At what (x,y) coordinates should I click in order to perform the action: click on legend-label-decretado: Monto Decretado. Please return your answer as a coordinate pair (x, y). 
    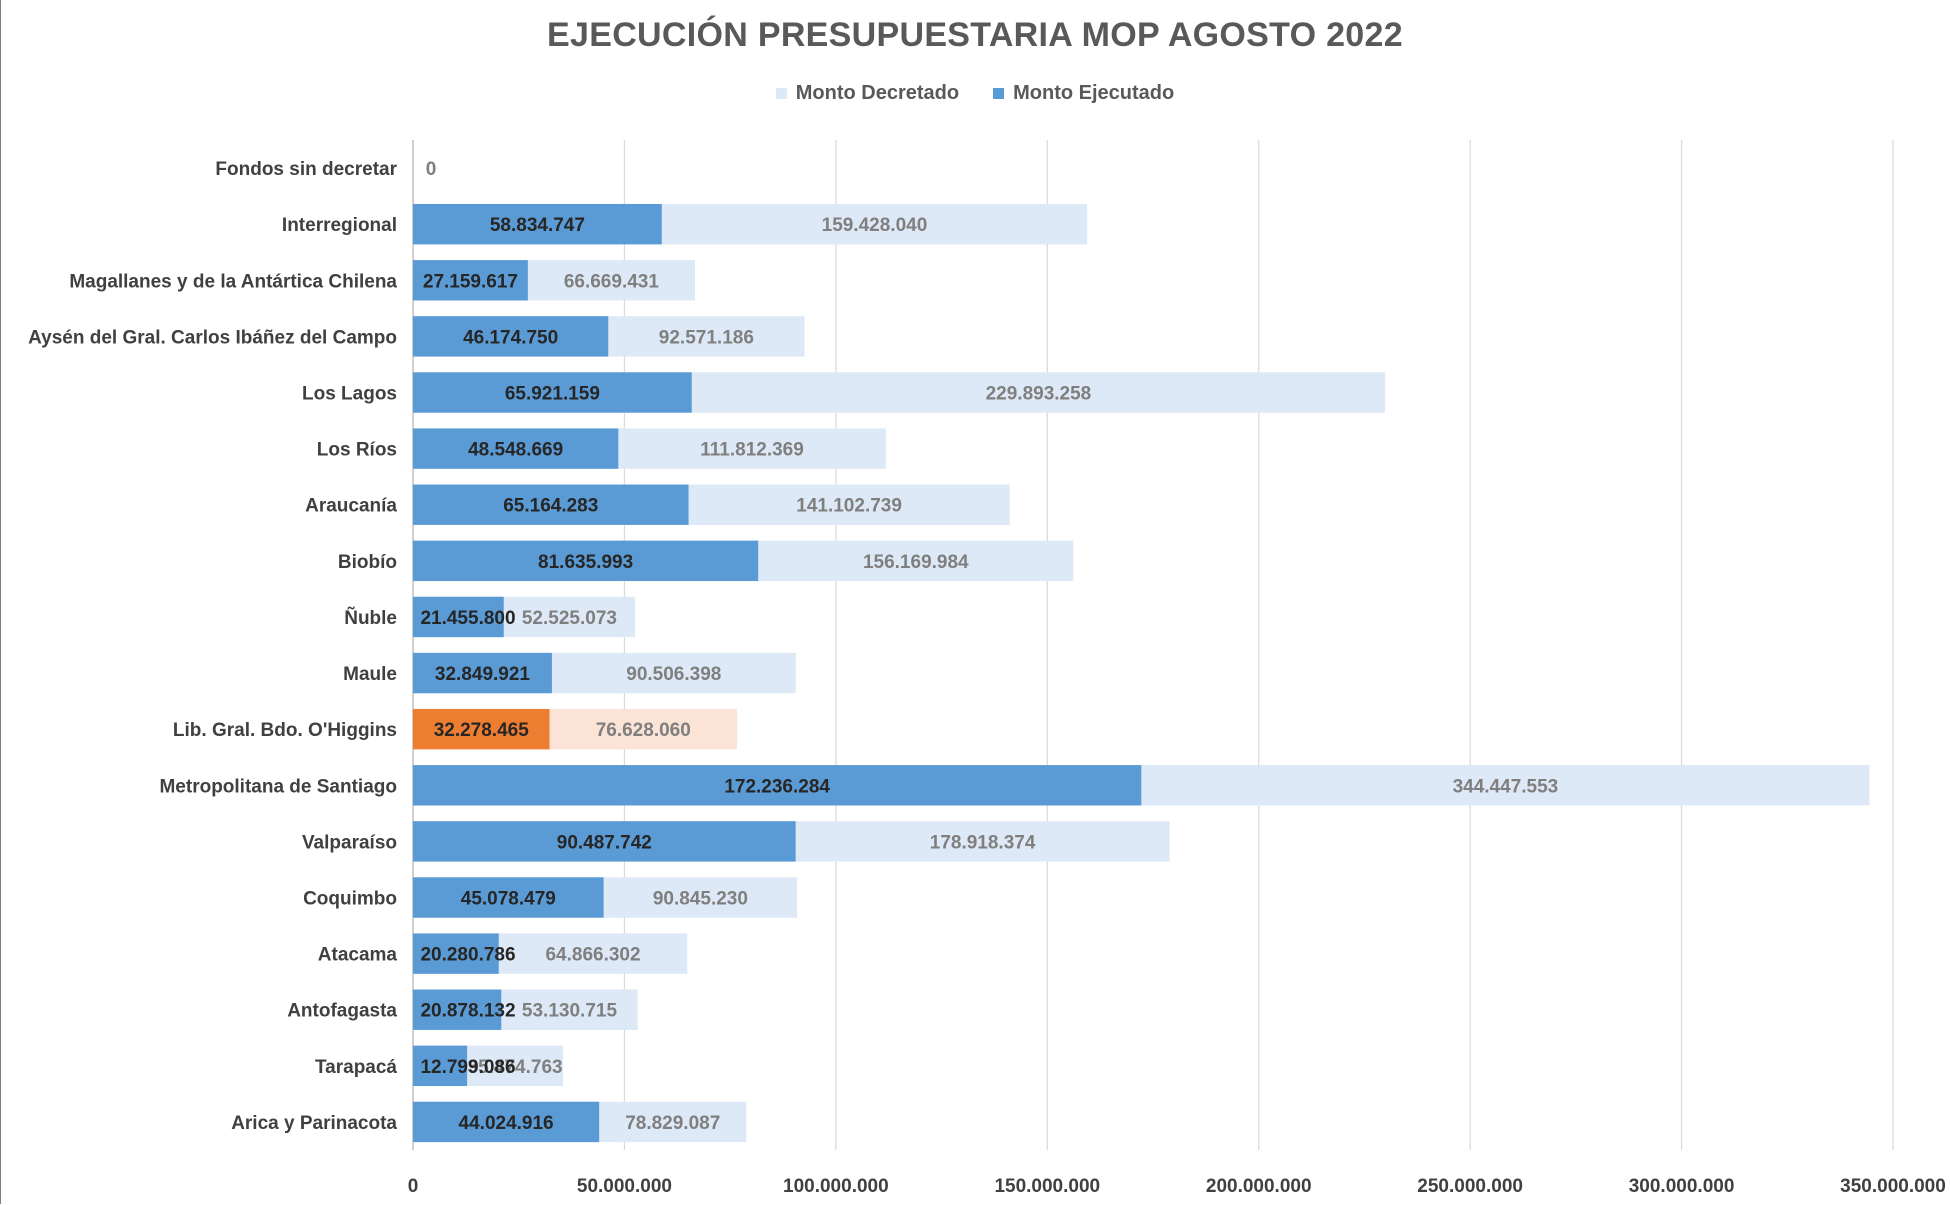
    Looking at the image, I should click on (877, 93).